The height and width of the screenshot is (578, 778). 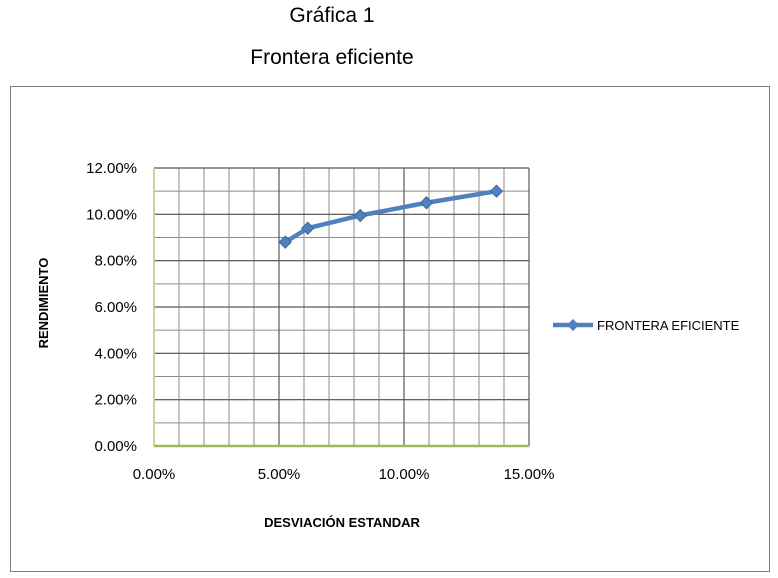 What do you see at coordinates (111, 214) in the screenshot?
I see `y-tick-label: 10.00%` at bounding box center [111, 214].